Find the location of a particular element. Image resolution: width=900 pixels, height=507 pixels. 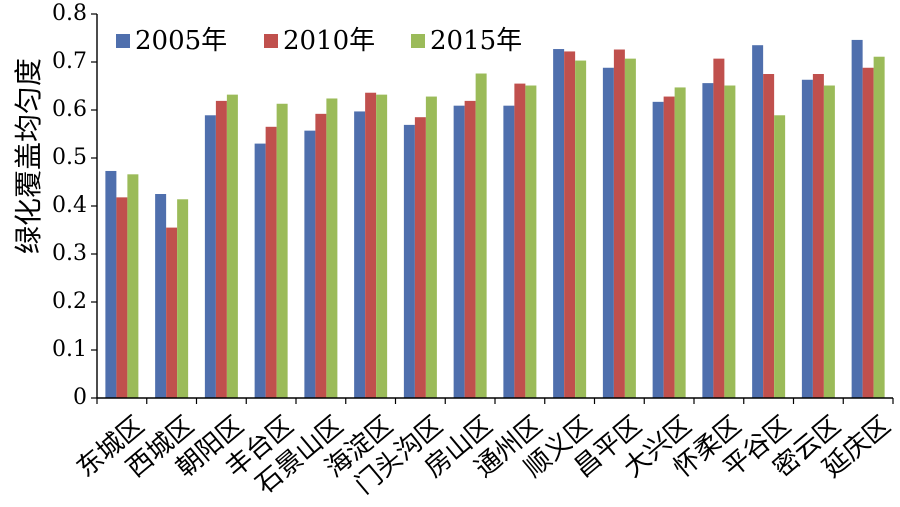

y-tick-label: 0.8 is located at coordinates (69, 13).